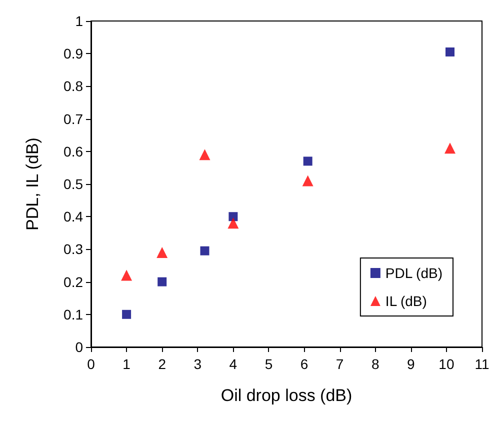  Describe the element at coordinates (413, 273) in the screenshot. I see `legend-label: PDL (dB)` at that location.